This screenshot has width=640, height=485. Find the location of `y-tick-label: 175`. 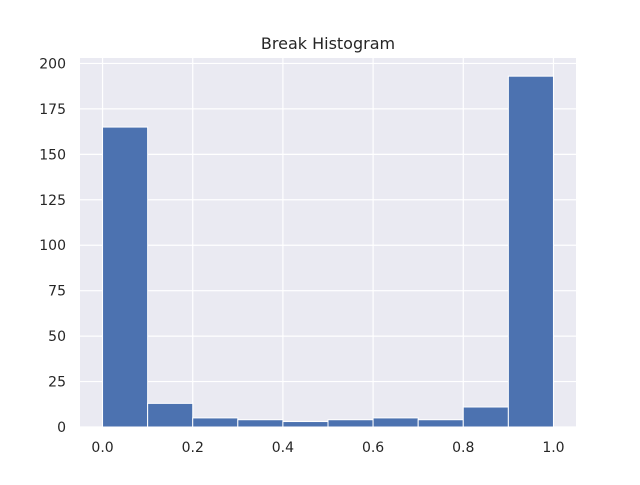

y-tick-label: 175 is located at coordinates (52, 110).